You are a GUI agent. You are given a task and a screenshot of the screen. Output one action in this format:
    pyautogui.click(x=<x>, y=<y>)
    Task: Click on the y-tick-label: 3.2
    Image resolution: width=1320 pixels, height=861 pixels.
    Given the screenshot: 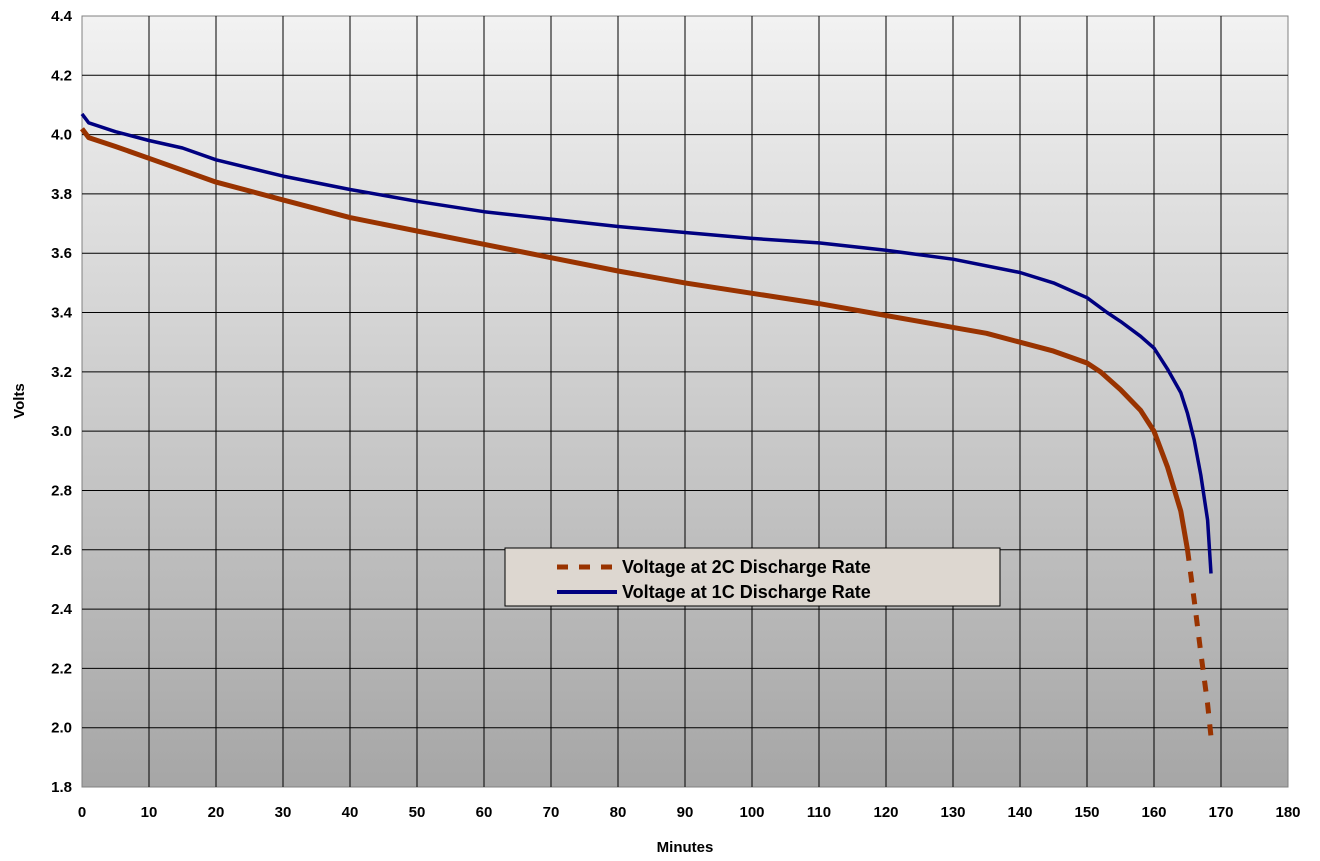 What is the action you would take?
    pyautogui.click(x=61, y=372)
    